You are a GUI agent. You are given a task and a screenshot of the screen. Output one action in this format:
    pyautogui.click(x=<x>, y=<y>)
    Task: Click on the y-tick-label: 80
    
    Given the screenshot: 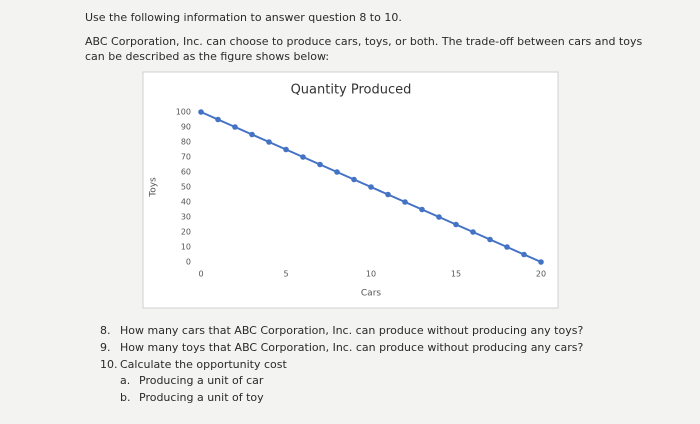 What is the action you would take?
    pyautogui.click(x=186, y=142)
    